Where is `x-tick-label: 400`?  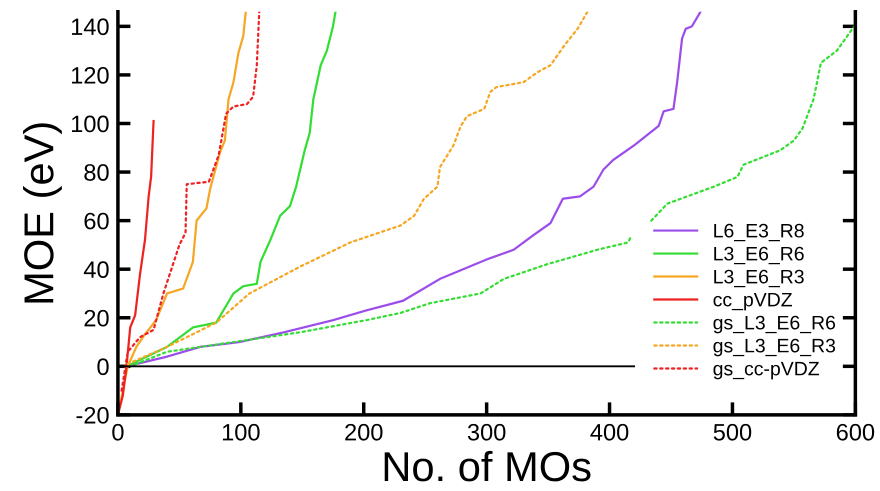 x-tick-label: 400 is located at coordinates (609, 432).